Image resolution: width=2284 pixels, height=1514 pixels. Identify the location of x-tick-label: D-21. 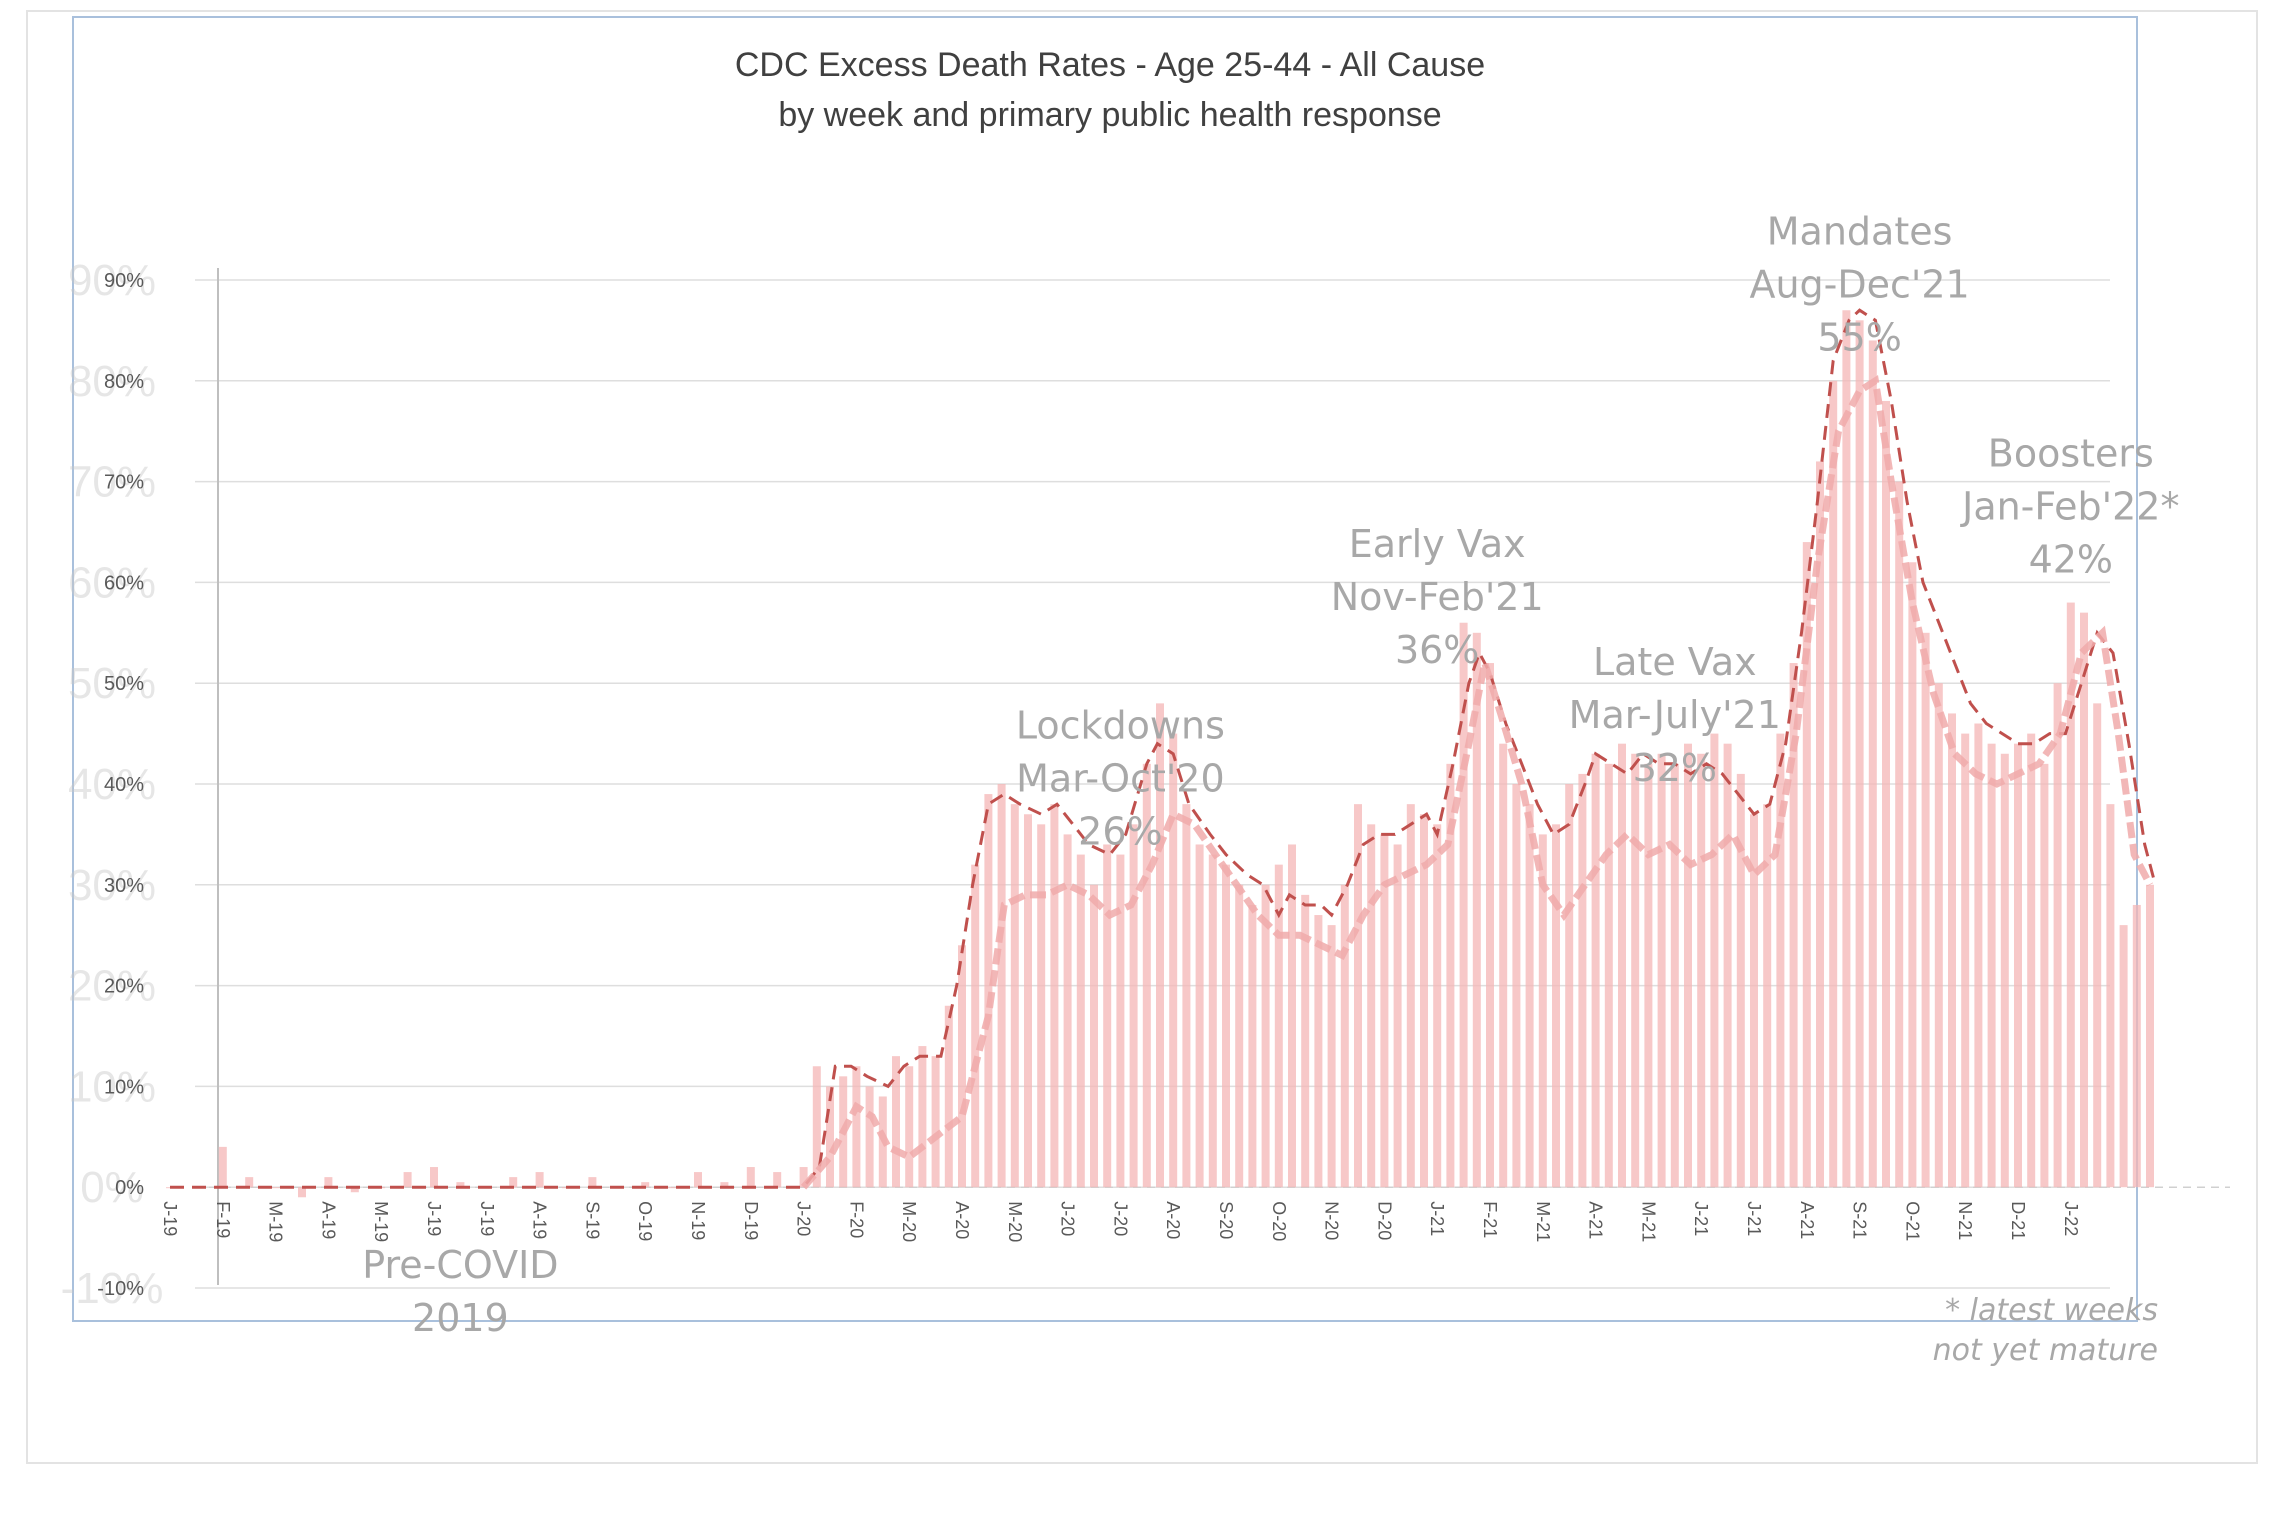
(2018, 1220).